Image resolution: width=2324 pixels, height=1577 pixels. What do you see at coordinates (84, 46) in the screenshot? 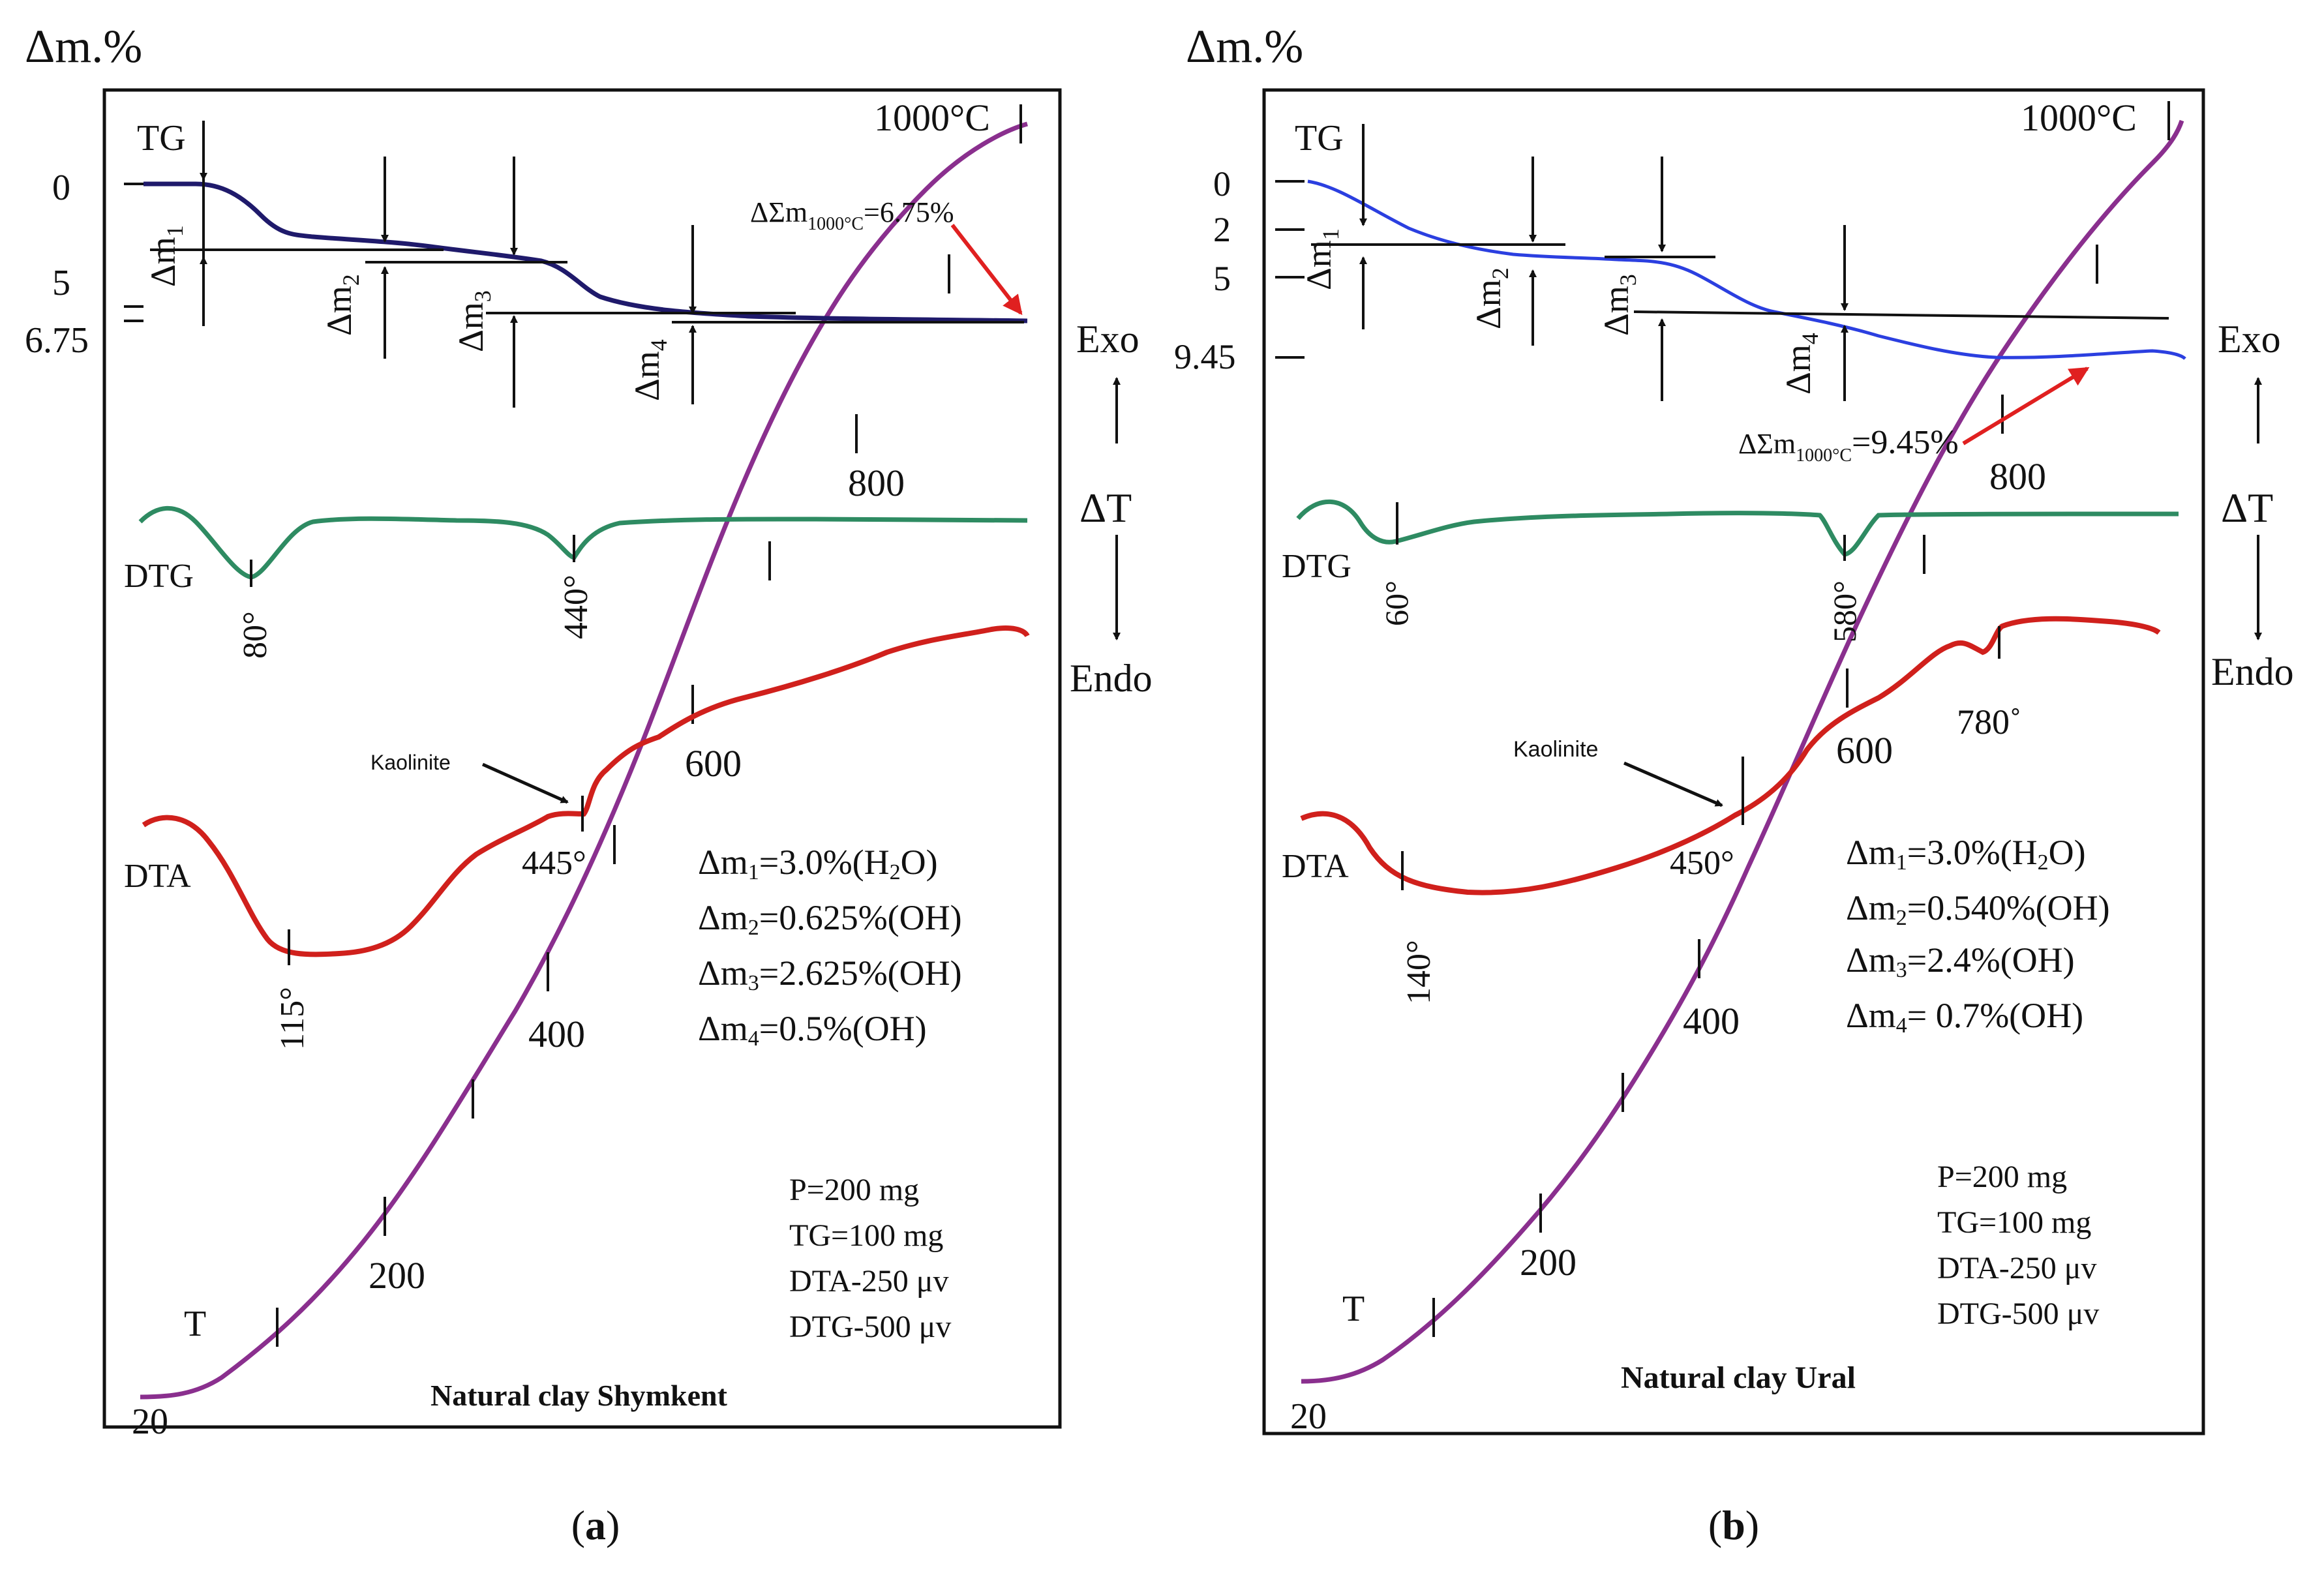
I see `panel-a-ylabel: Δm.%` at bounding box center [84, 46].